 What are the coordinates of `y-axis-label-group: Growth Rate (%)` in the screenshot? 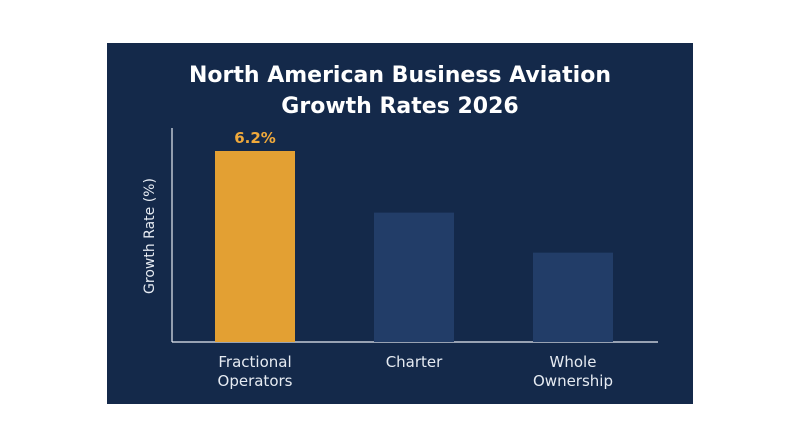 It's located at (150, 236).